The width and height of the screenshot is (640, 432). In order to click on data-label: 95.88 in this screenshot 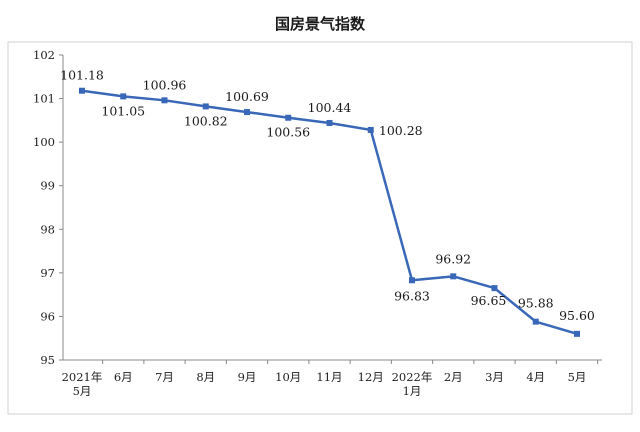, I will do `click(536, 303)`.